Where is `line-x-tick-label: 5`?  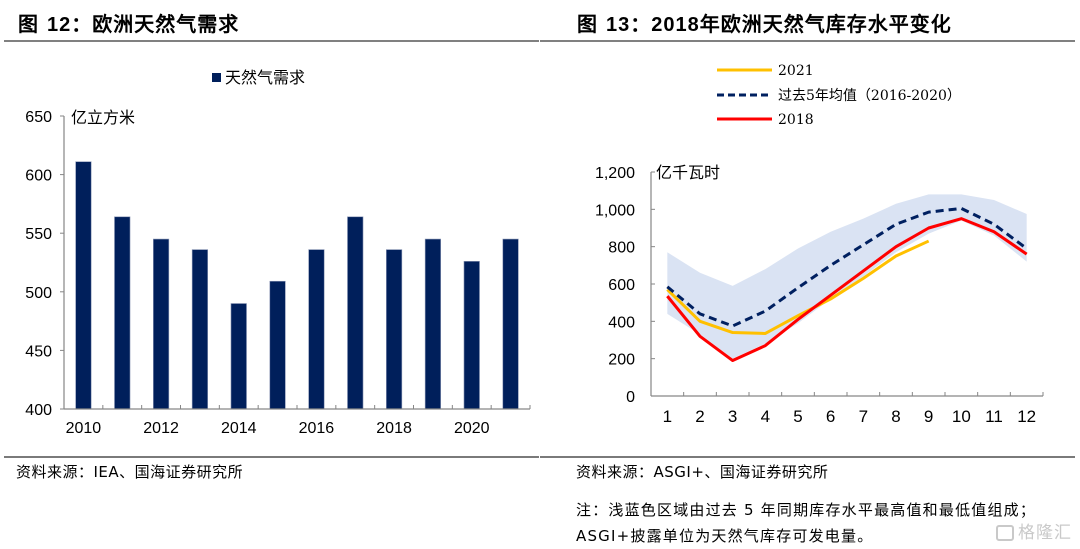 line-x-tick-label: 5 is located at coordinates (797, 416).